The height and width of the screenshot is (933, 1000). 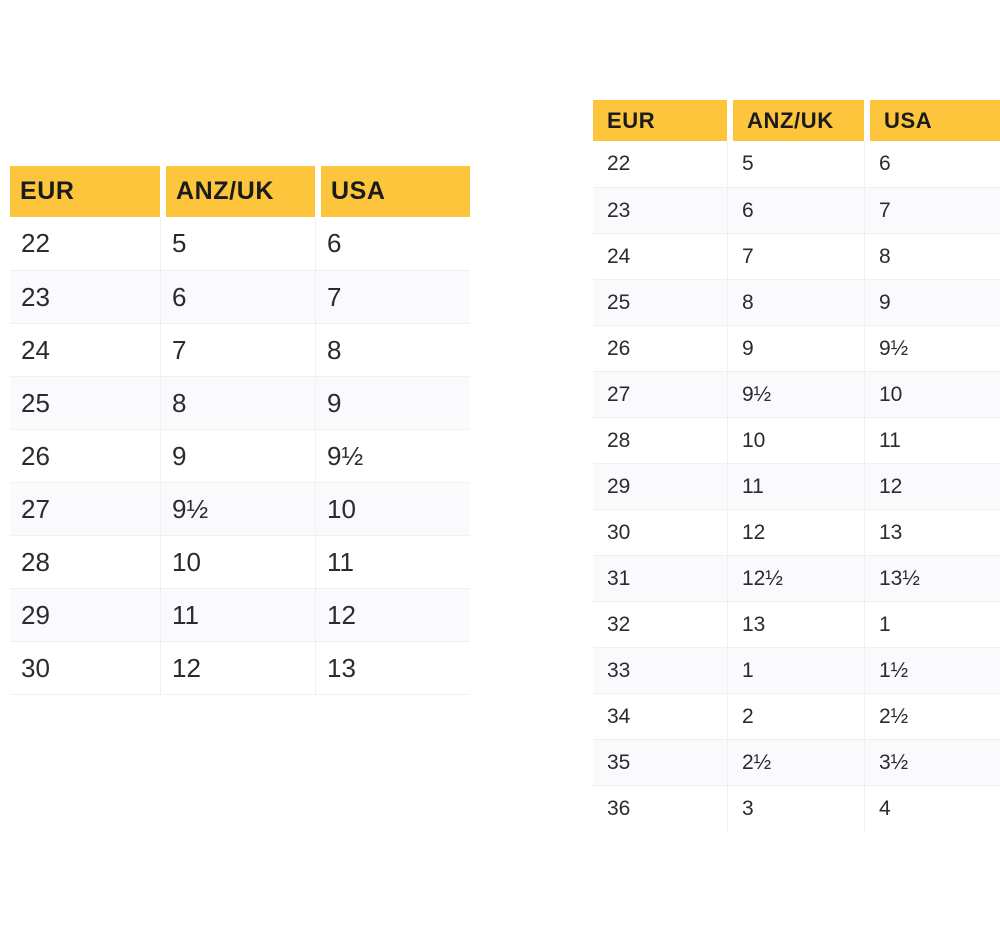 I want to click on table-row: 32 13 1, so click(x=796, y=624).